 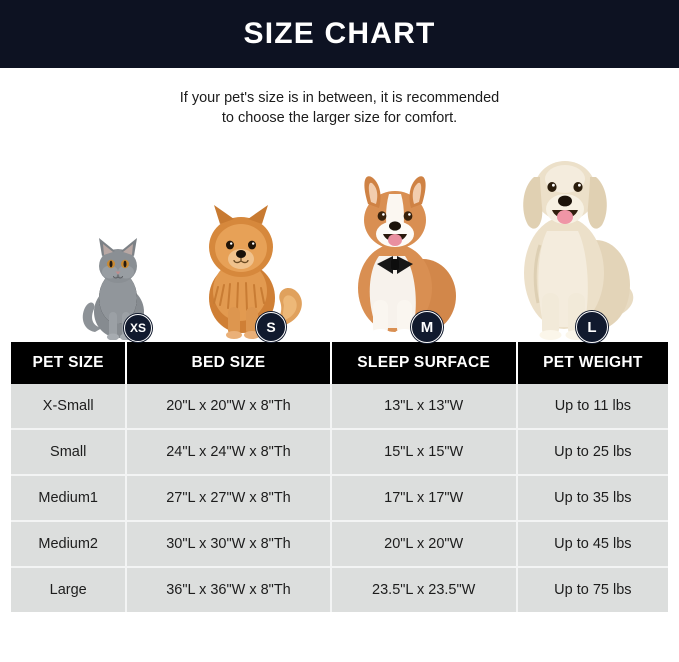 I want to click on cell-bed-size: 24"L x 24"W x 8"Th, so click(x=229, y=453).